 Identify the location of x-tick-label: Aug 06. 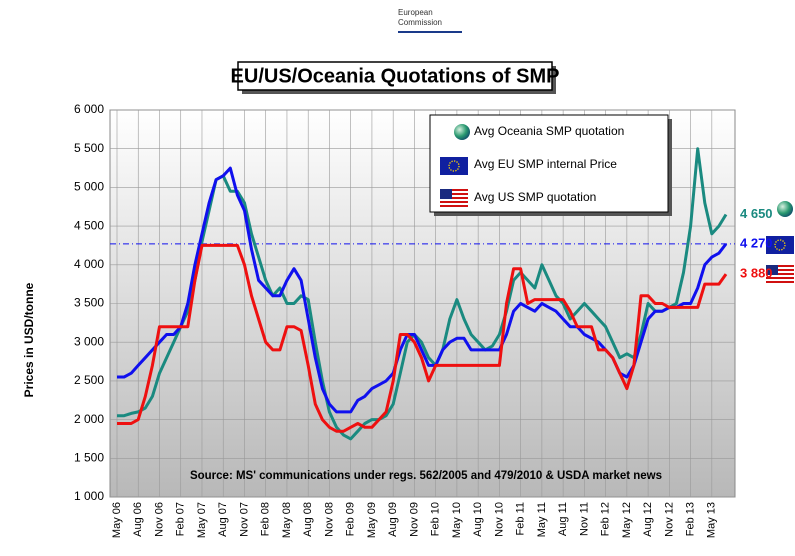
(138, 519).